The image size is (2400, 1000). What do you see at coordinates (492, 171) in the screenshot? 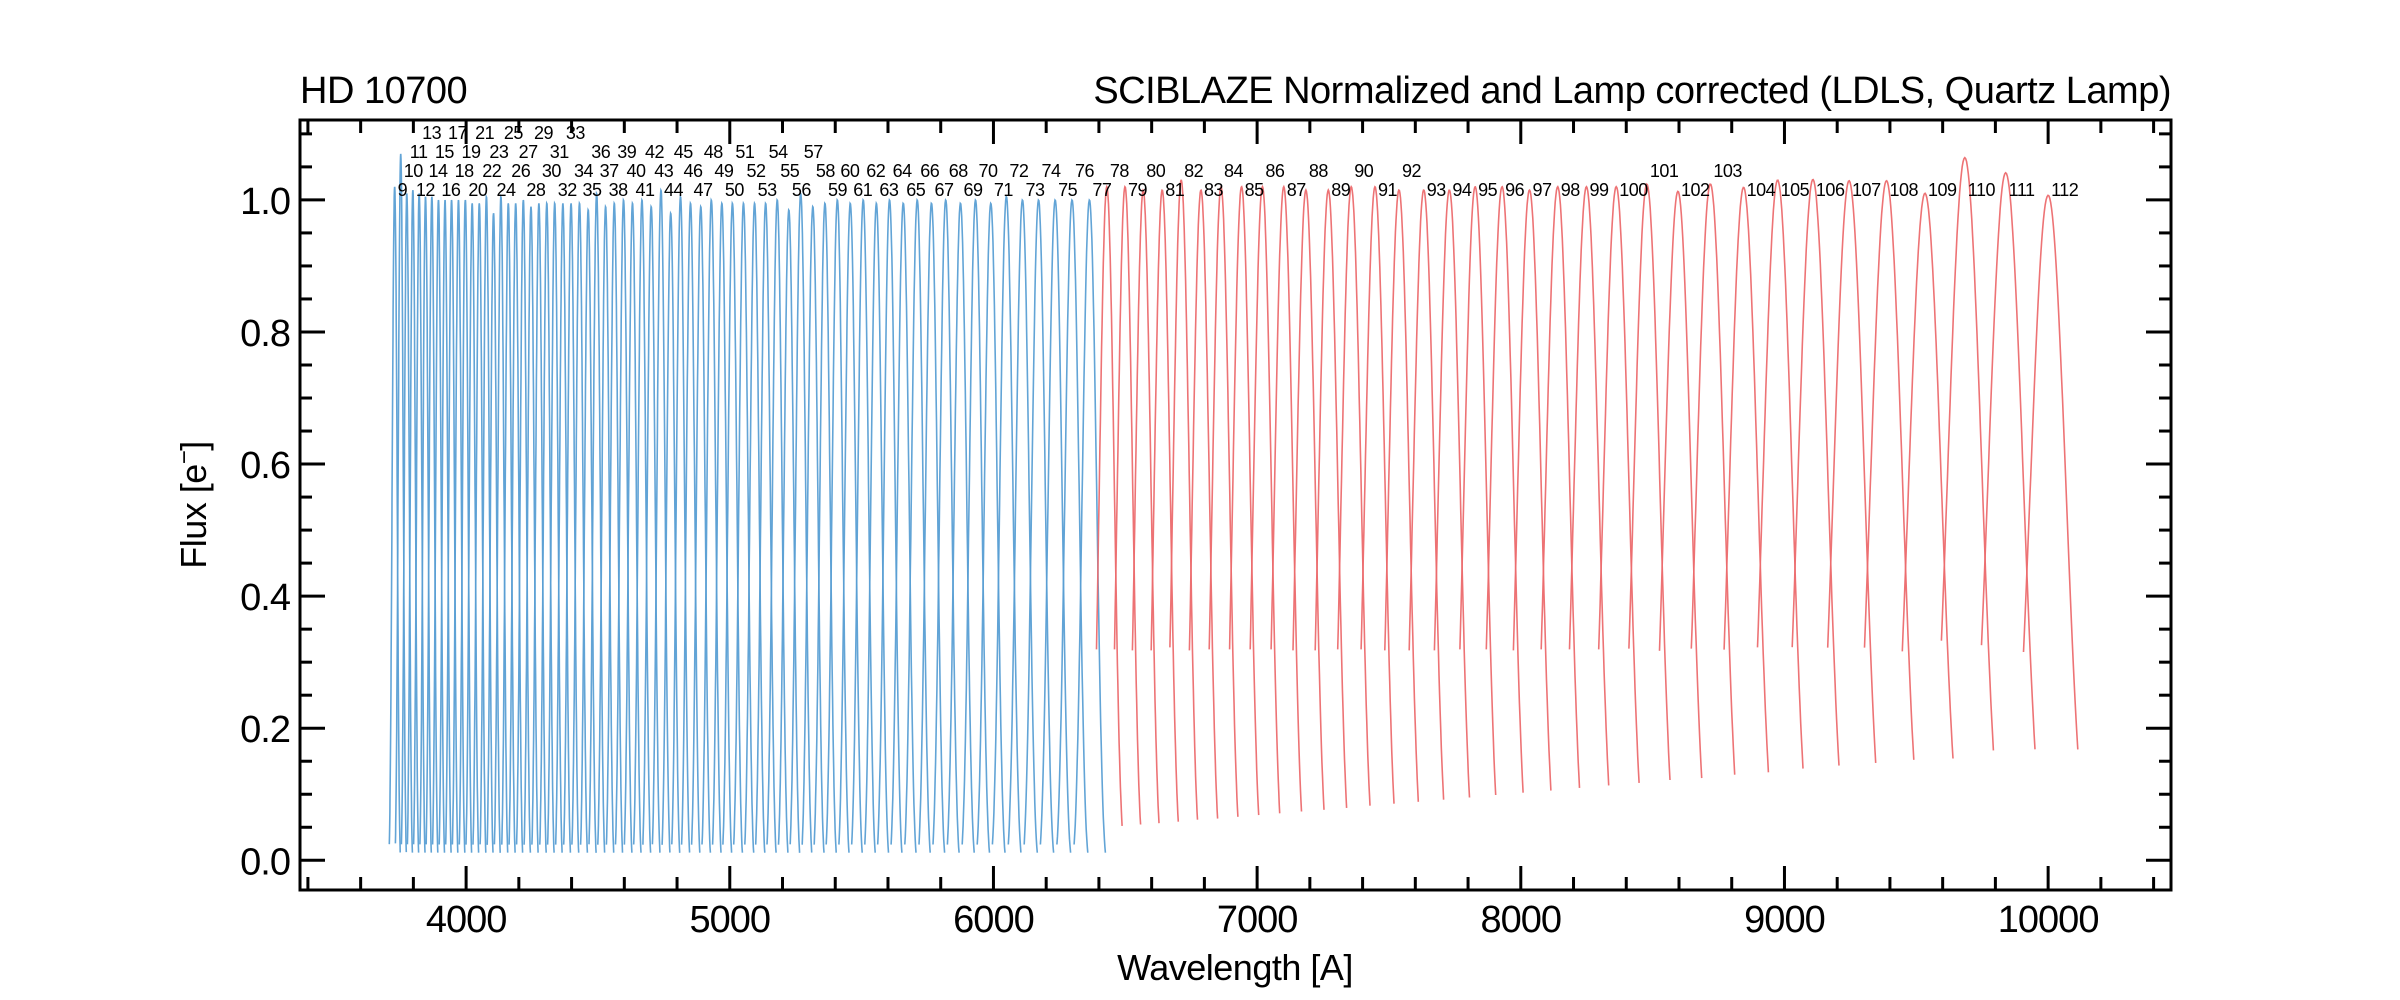
I see `order-label-22: 22` at bounding box center [492, 171].